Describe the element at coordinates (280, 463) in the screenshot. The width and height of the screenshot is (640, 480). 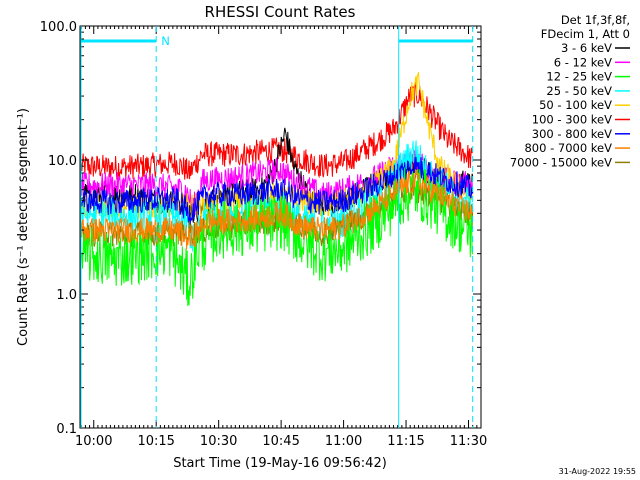
I see `x-axis-label: Start Time (19-May-16 09:56:42)` at that location.